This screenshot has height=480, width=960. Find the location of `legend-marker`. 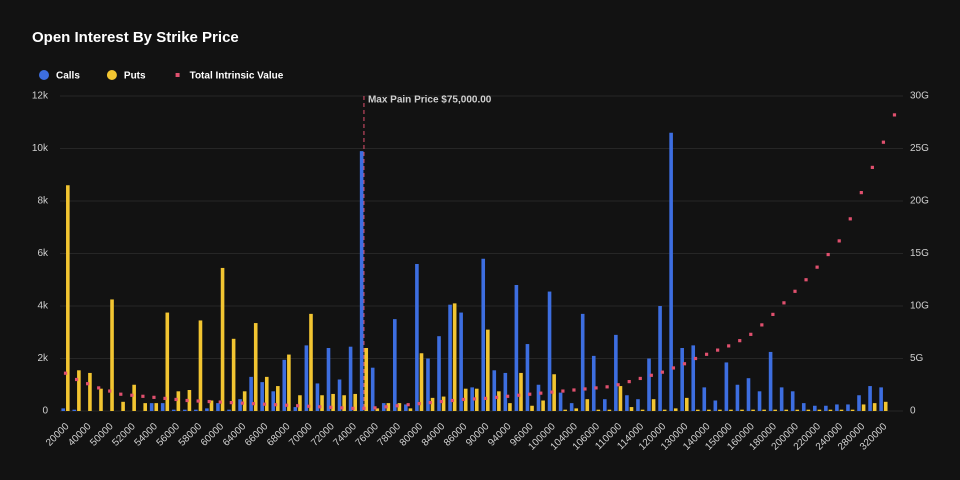

legend-marker is located at coordinates (44, 75).